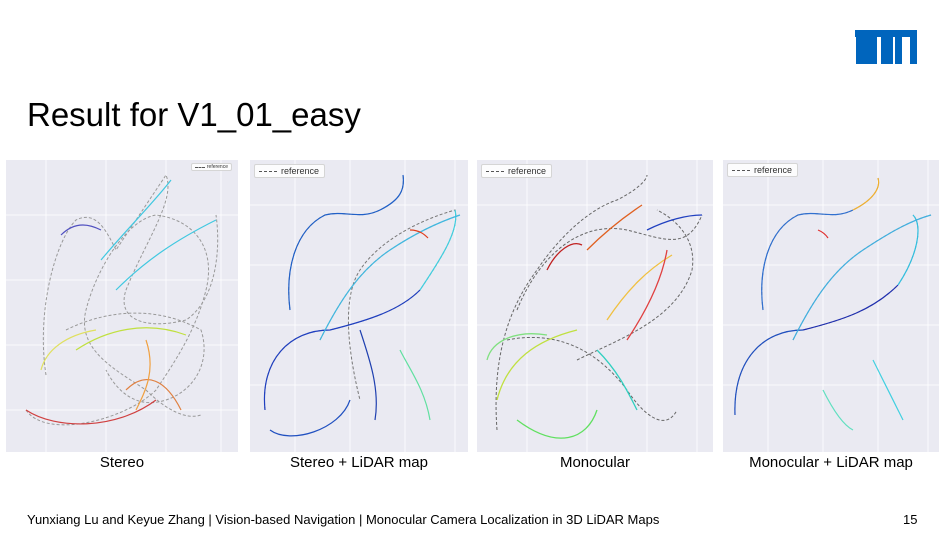  Describe the element at coordinates (194, 114) in the screenshot. I see `slide-title: Result for V1_01_easy` at that location.